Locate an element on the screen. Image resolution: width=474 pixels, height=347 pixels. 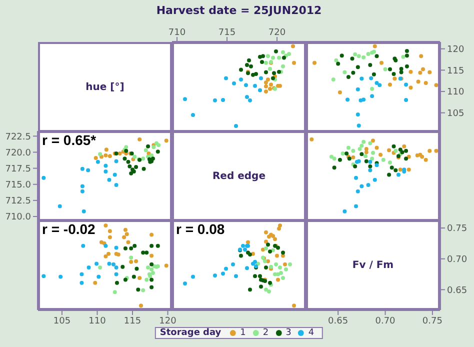
y-tick-label: 0.70 is located at coordinates (457, 260).